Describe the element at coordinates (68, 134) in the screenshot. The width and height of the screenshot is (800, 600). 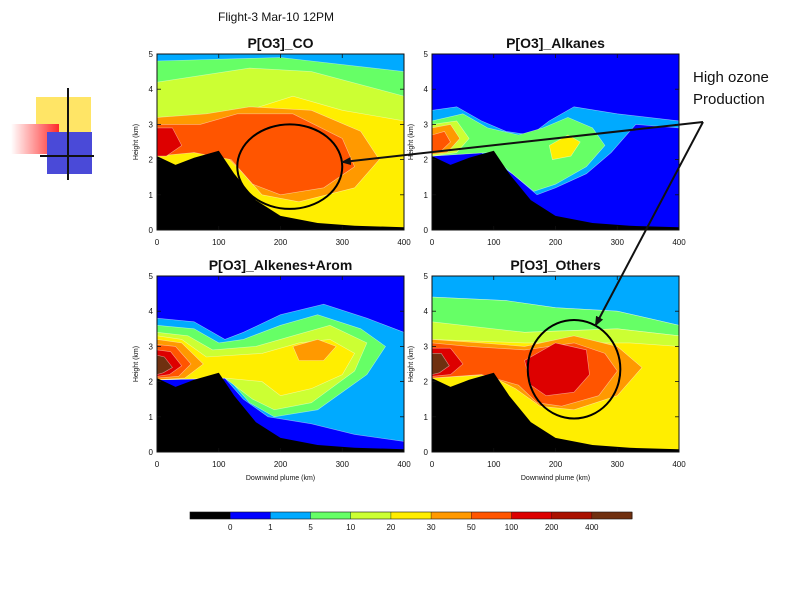
I see `vertical-line` at that location.